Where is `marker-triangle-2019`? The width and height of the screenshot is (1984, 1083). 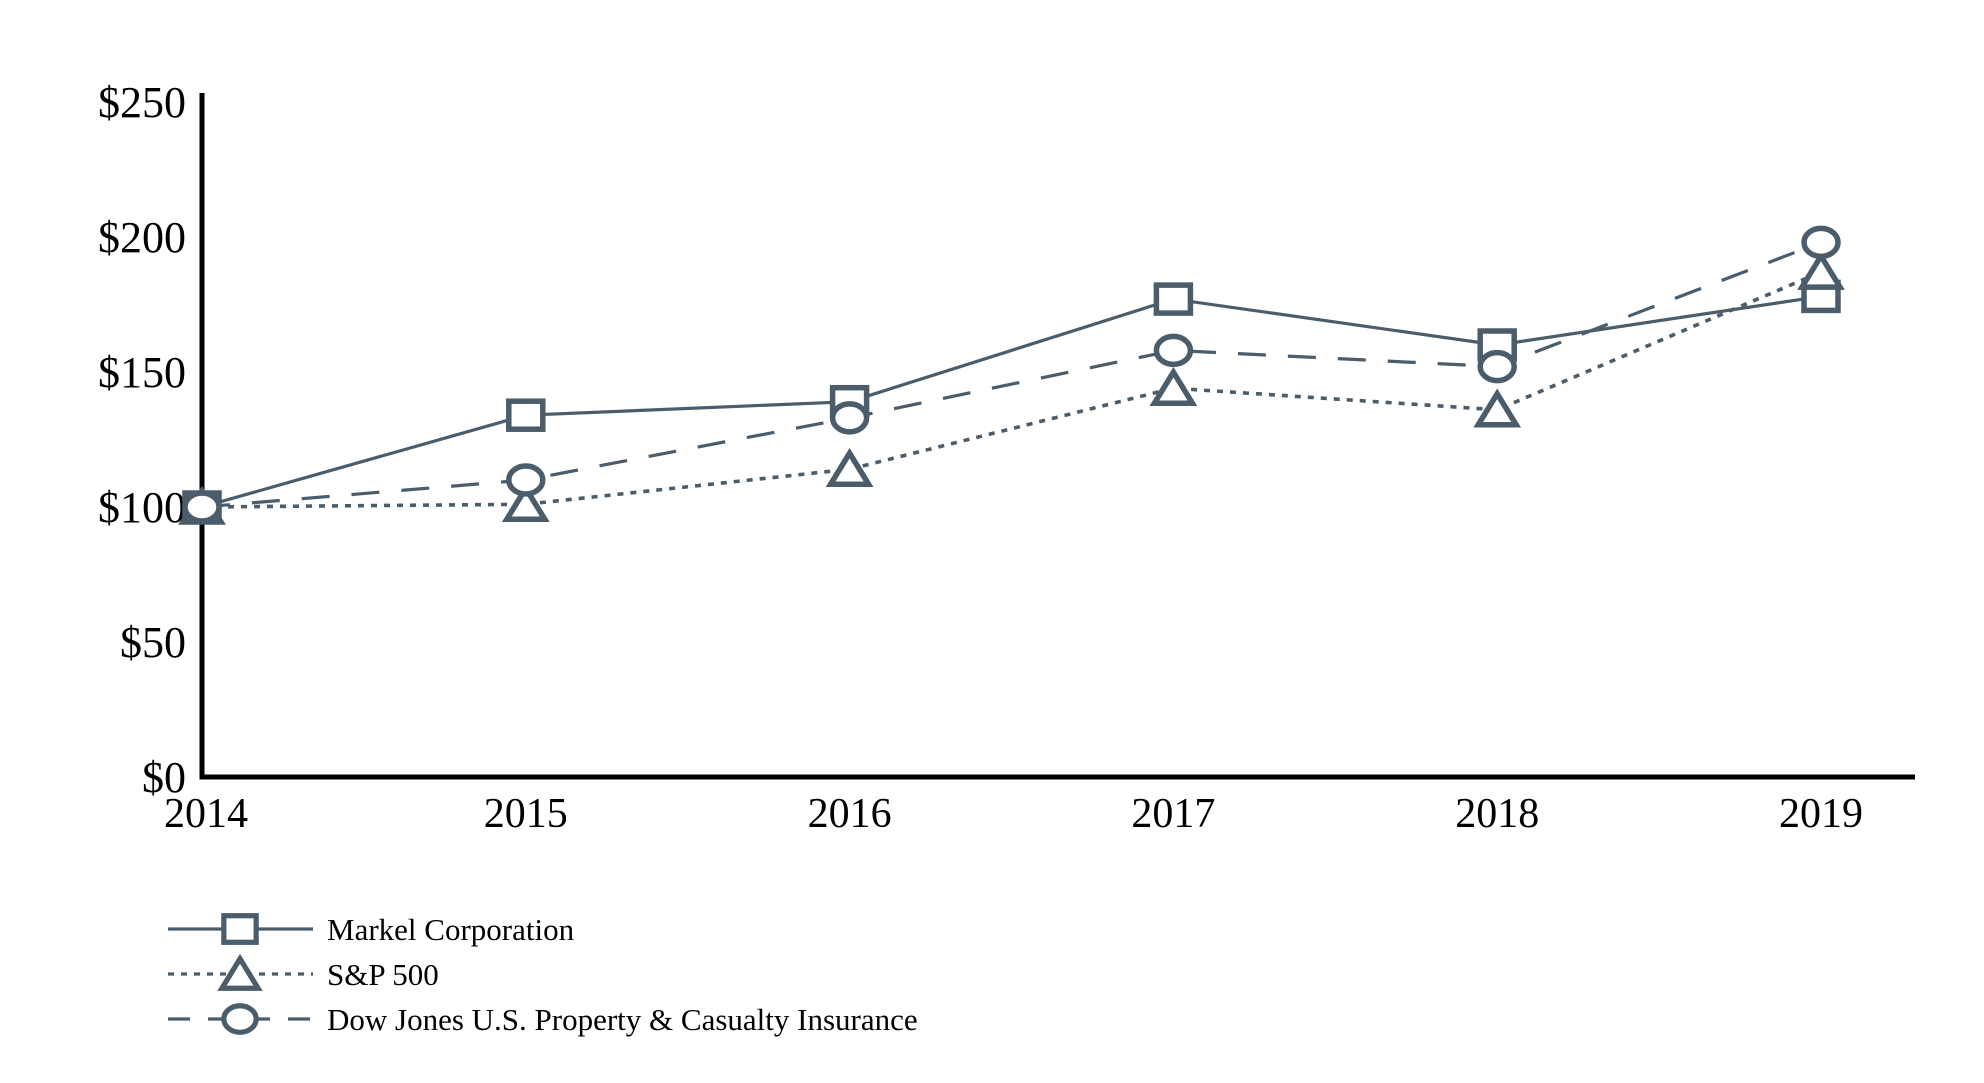 marker-triangle-2019 is located at coordinates (1821, 270).